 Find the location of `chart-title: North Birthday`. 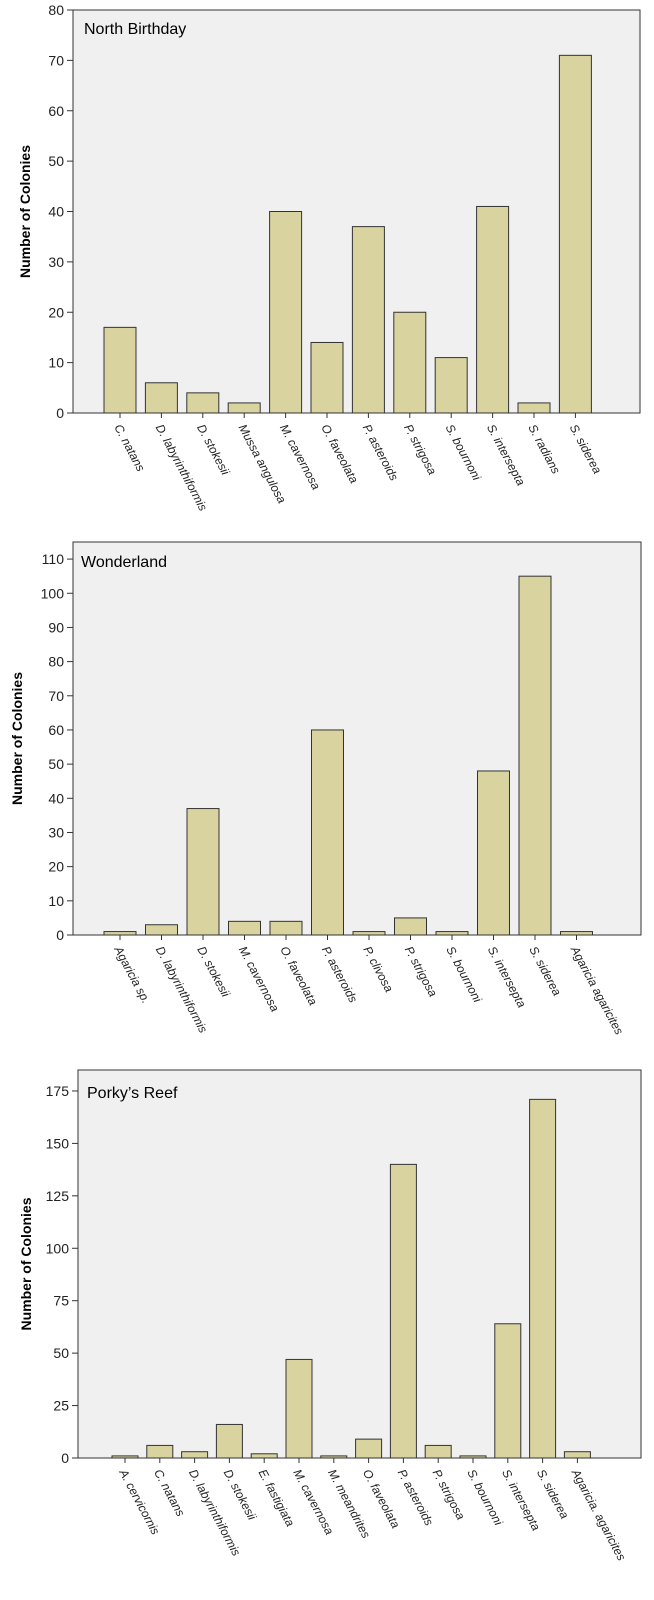

chart-title: North Birthday is located at coordinates (135, 29).